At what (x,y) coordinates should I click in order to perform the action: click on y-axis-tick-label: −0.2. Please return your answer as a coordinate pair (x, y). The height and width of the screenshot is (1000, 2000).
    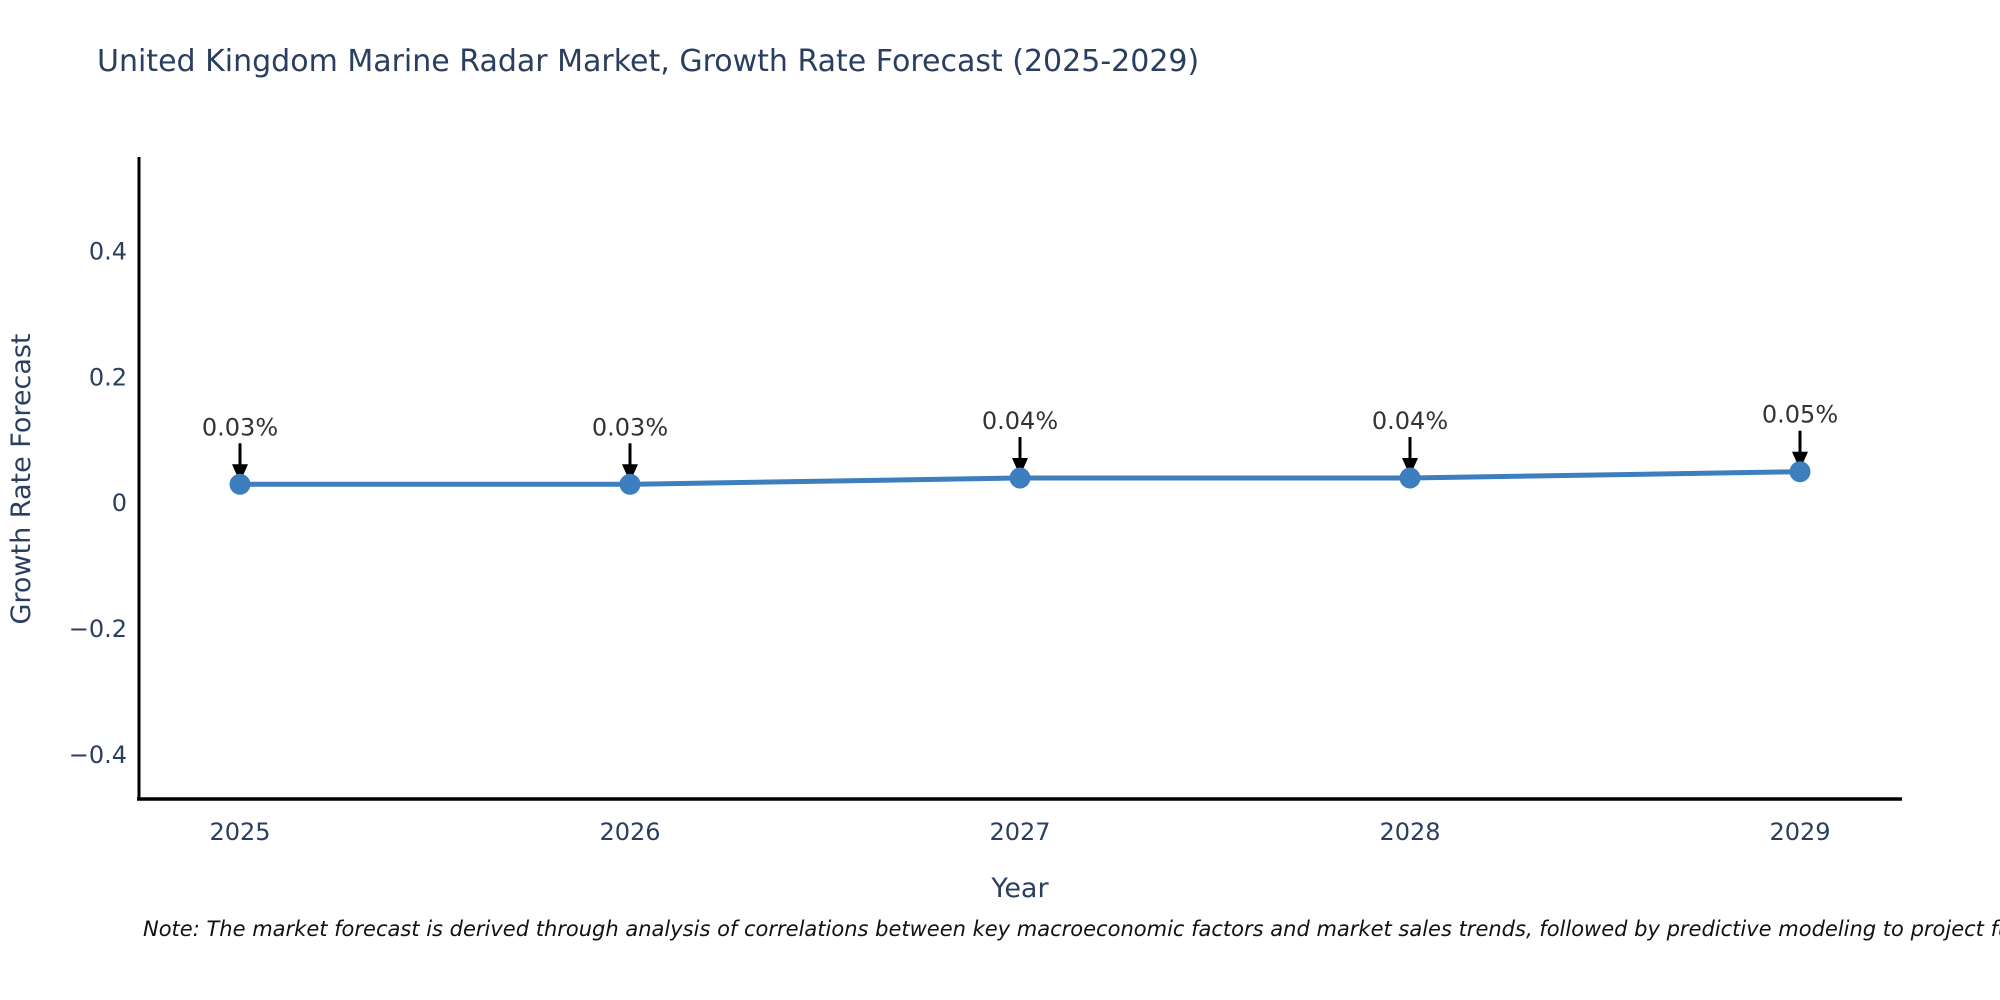
    Looking at the image, I should click on (98, 629).